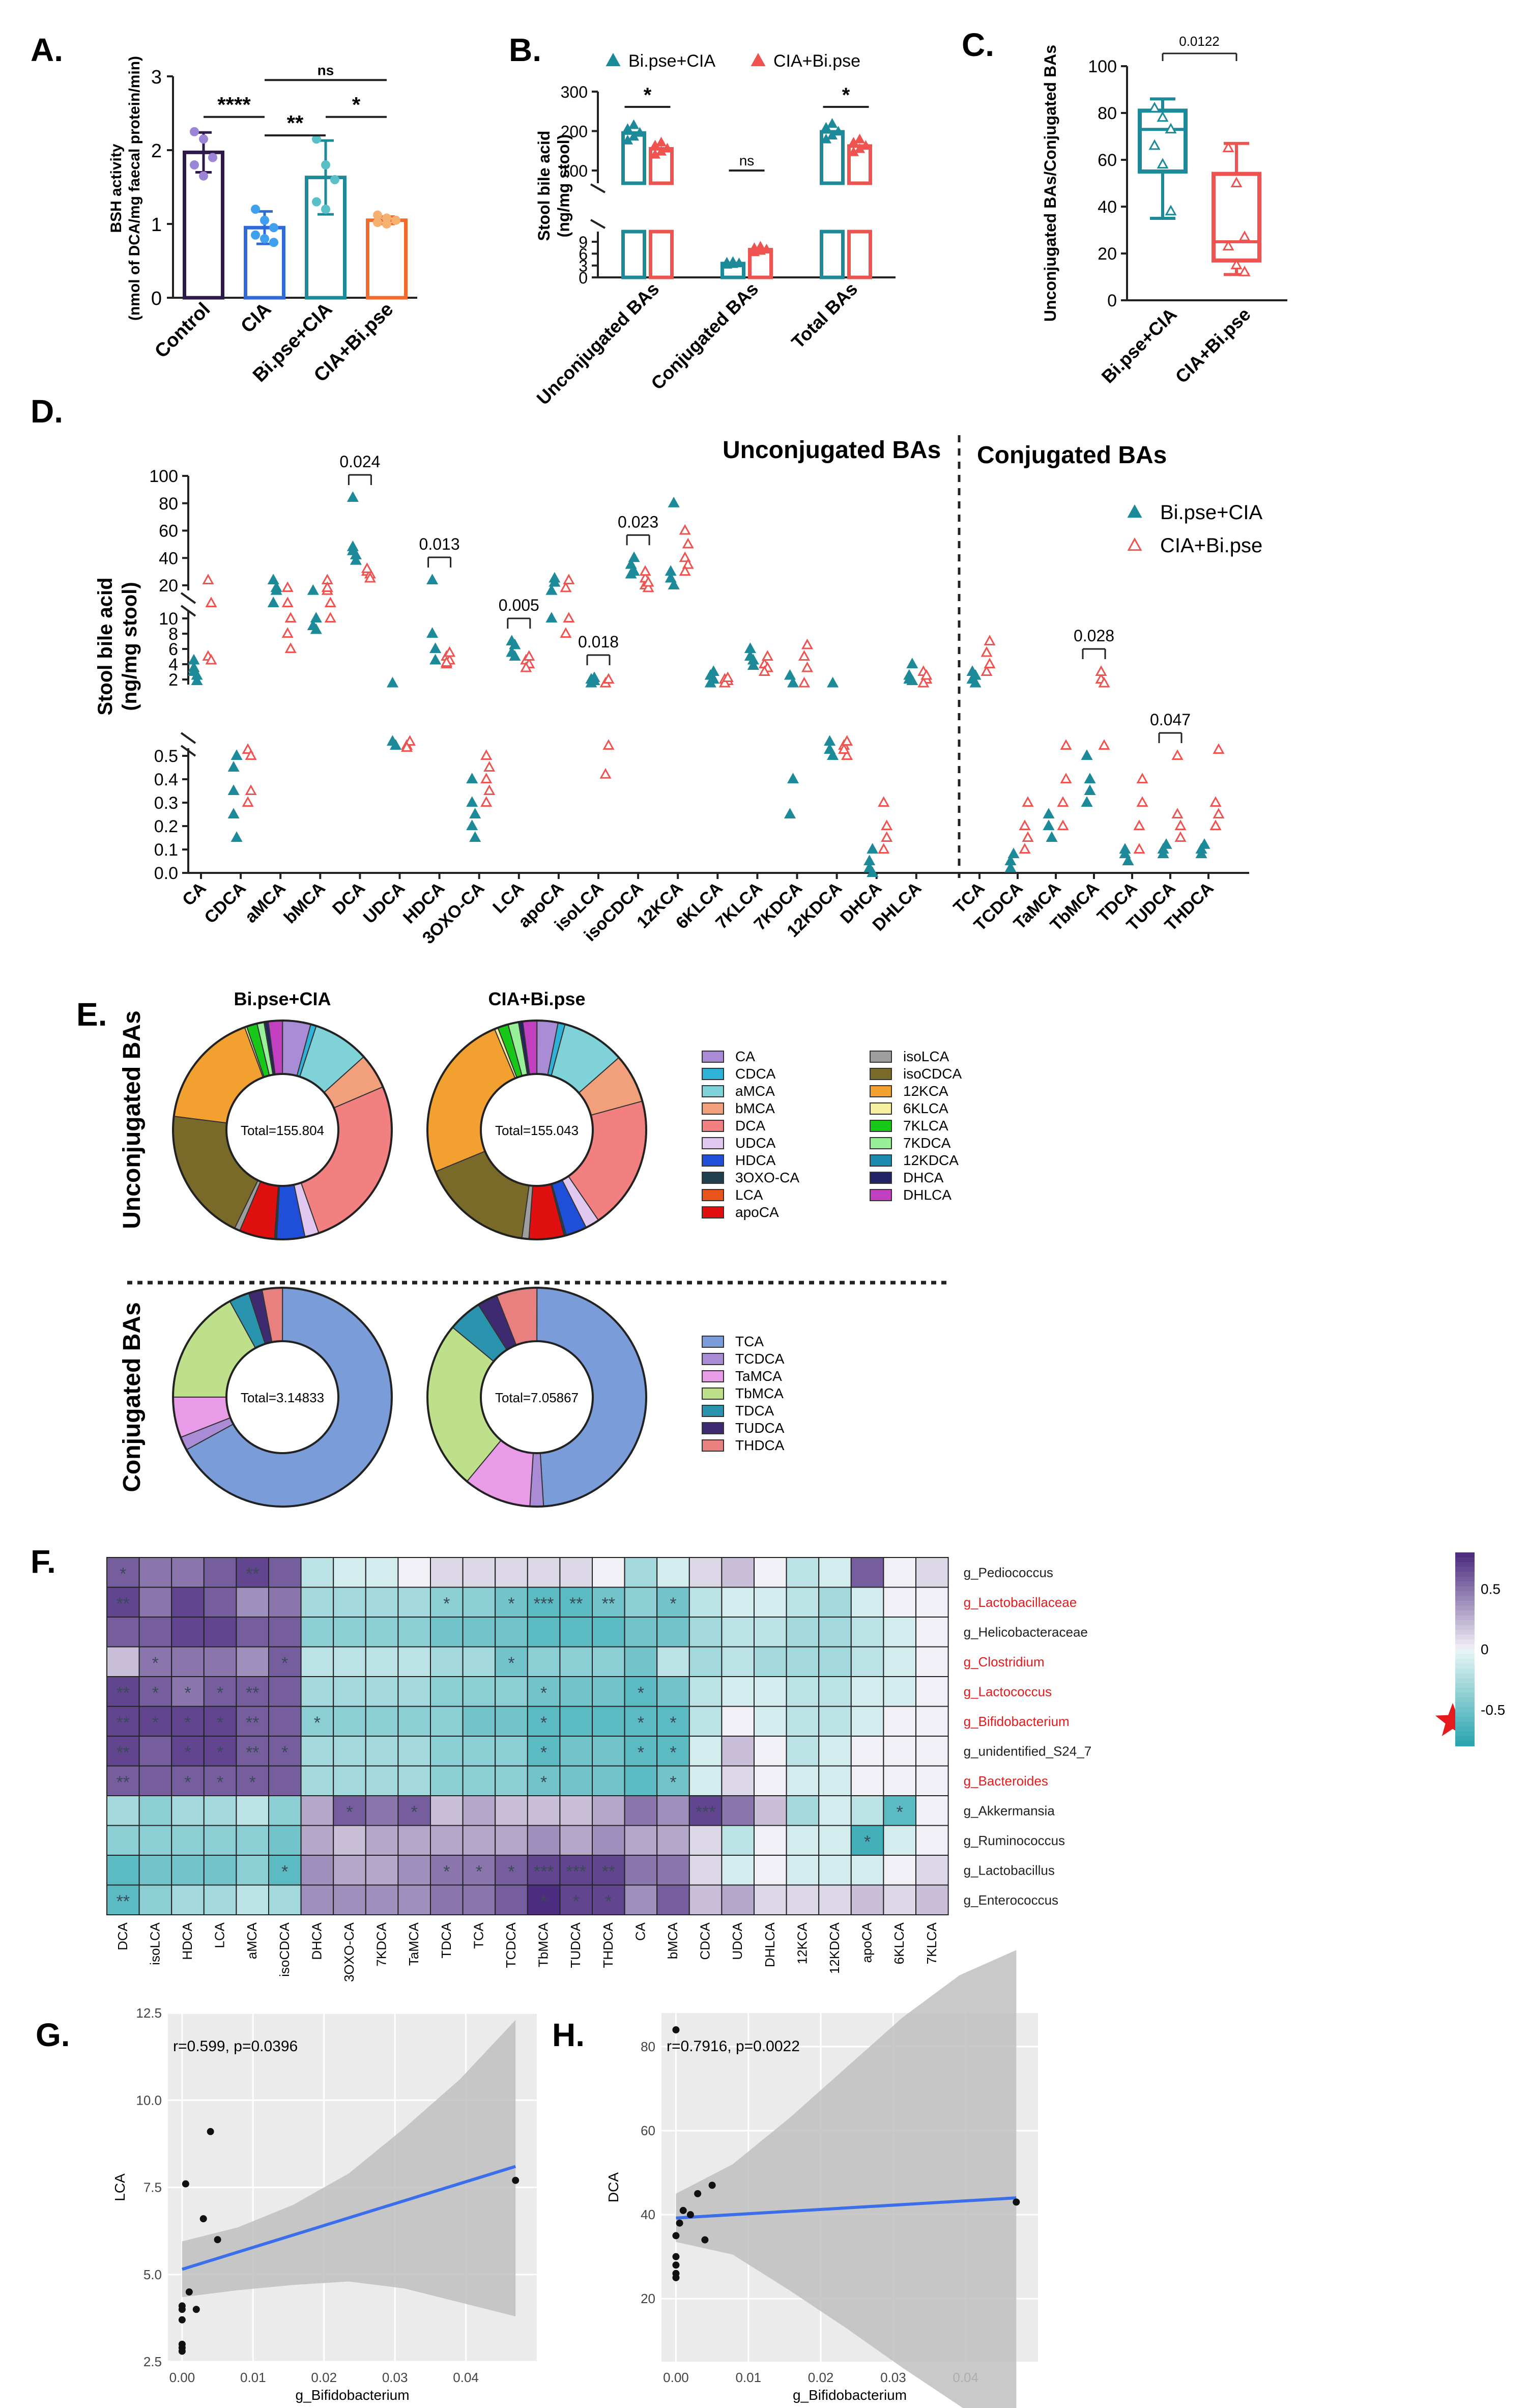 This screenshot has height=2408, width=1528. What do you see at coordinates (846, 2179) in the screenshot?
I see `h-ci-band` at bounding box center [846, 2179].